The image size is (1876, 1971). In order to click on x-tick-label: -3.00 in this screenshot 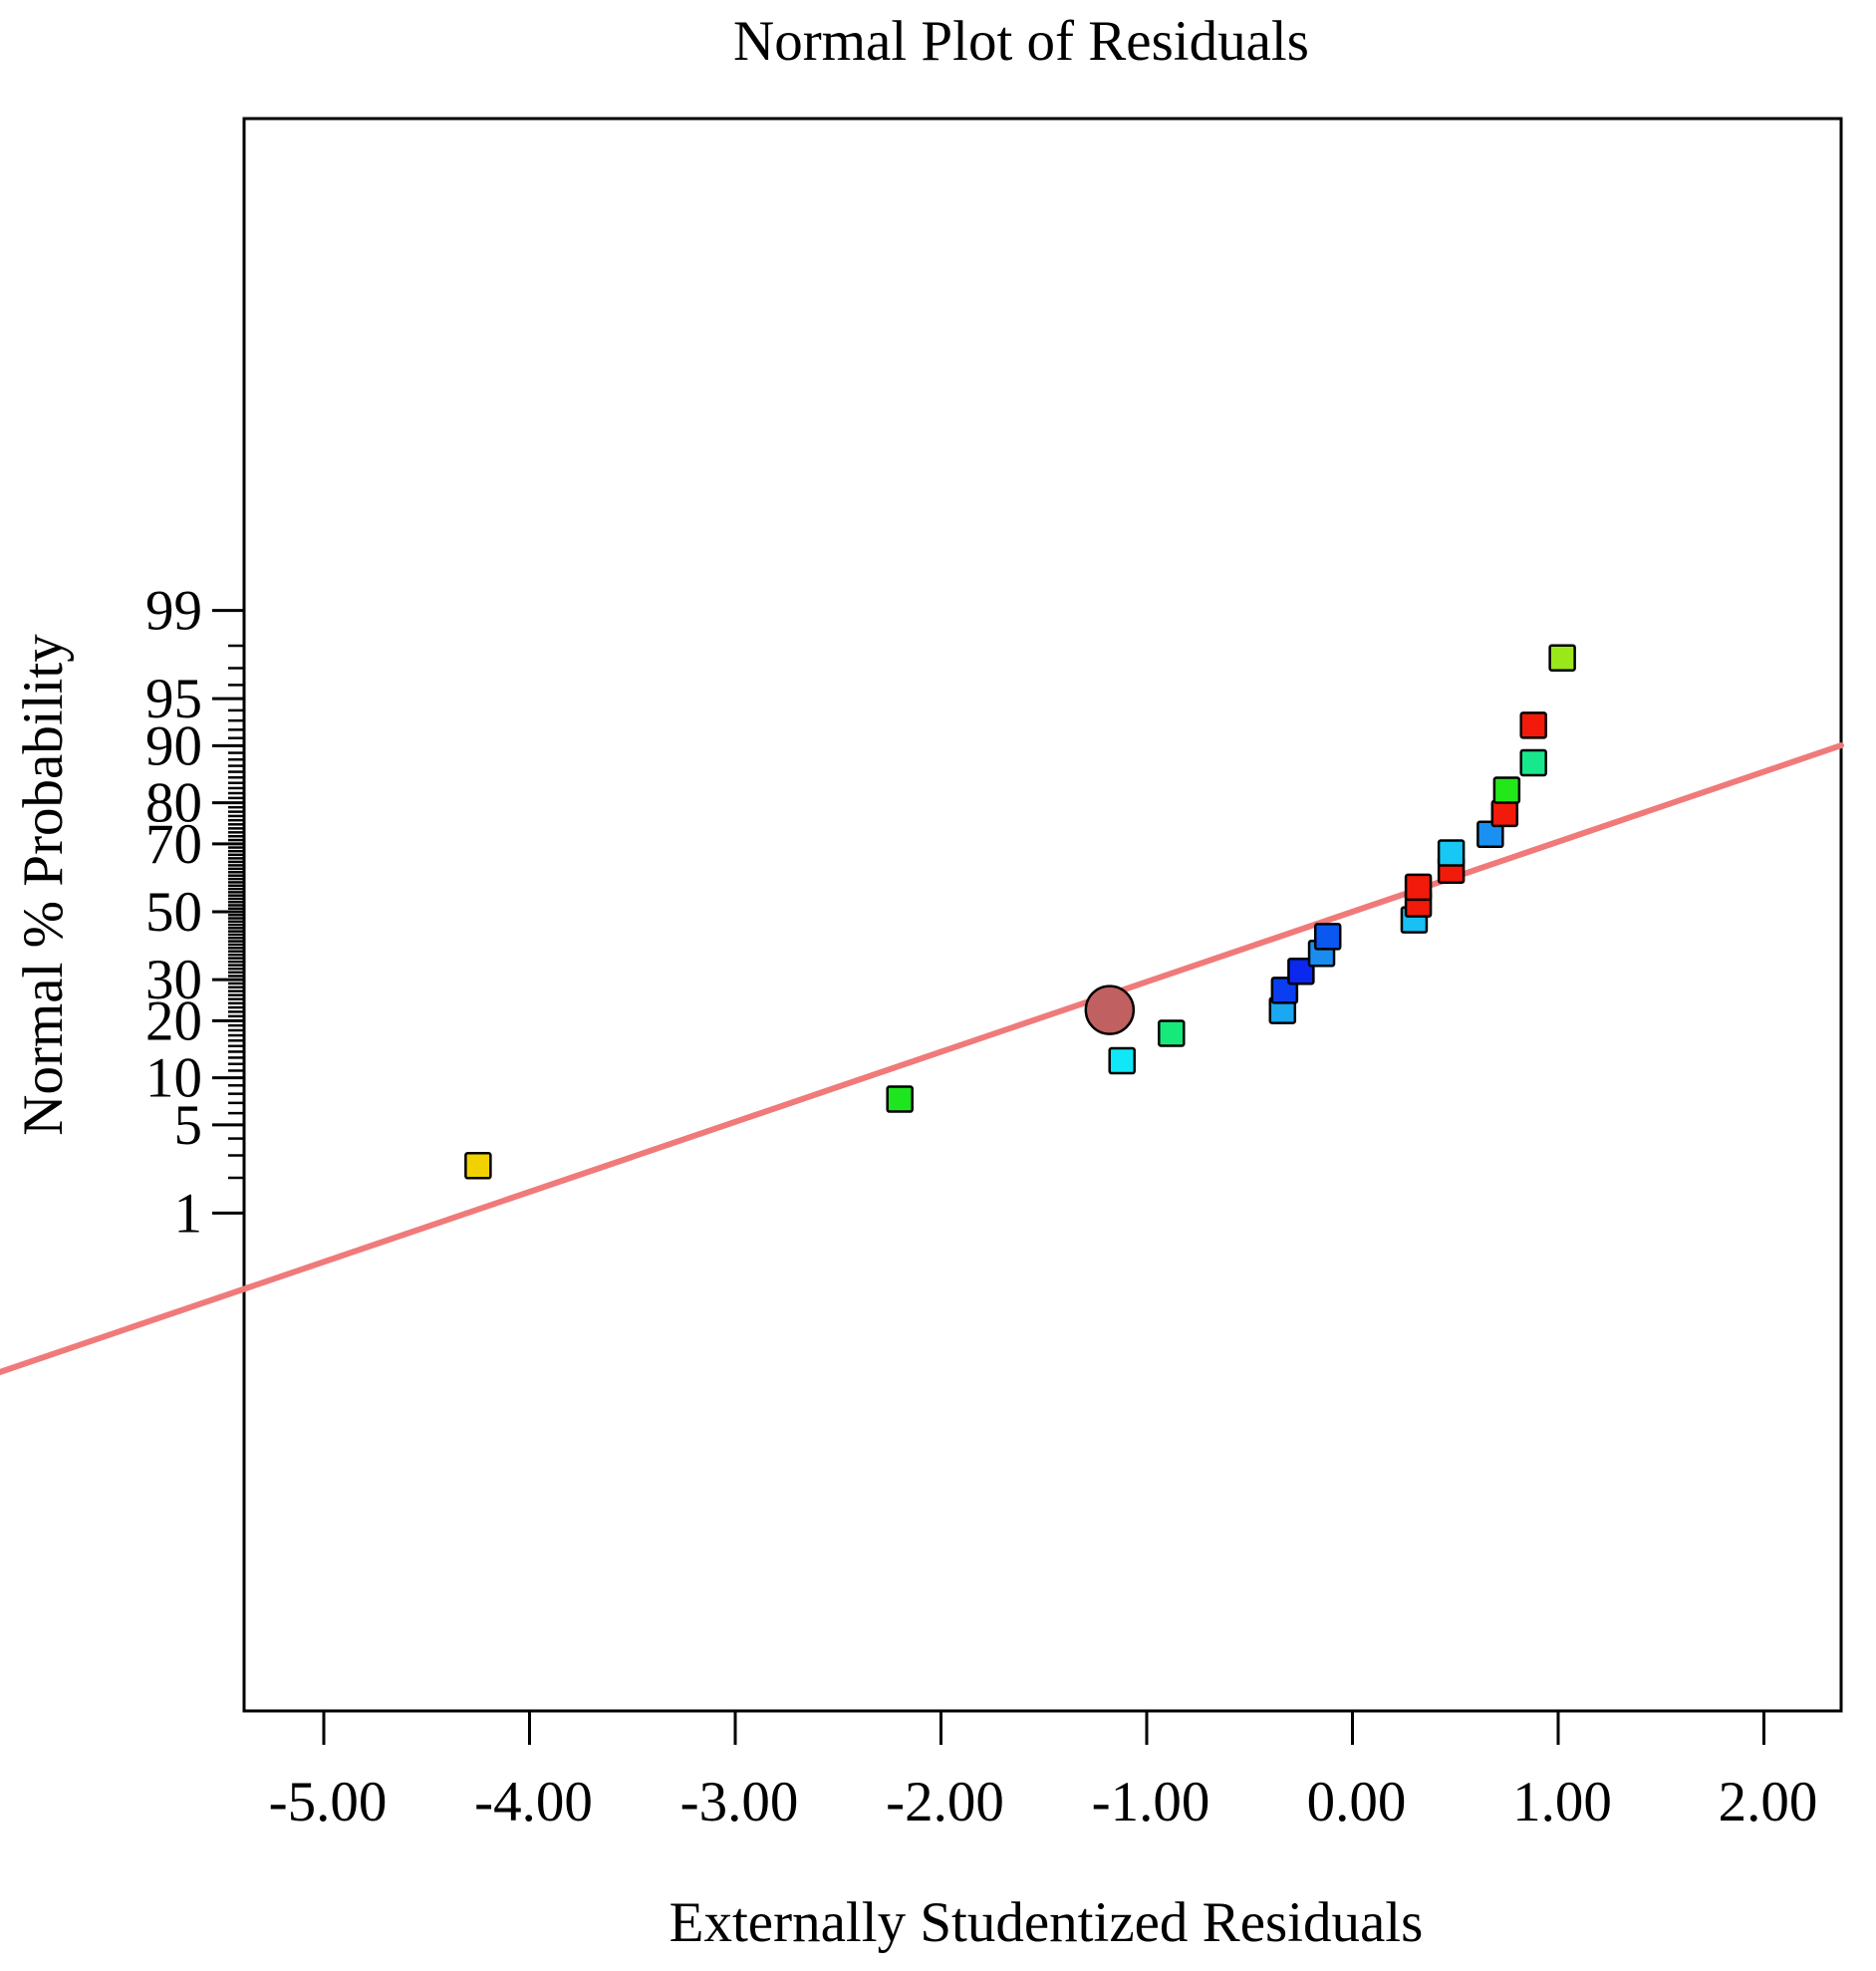, I will do `click(739, 1802)`.